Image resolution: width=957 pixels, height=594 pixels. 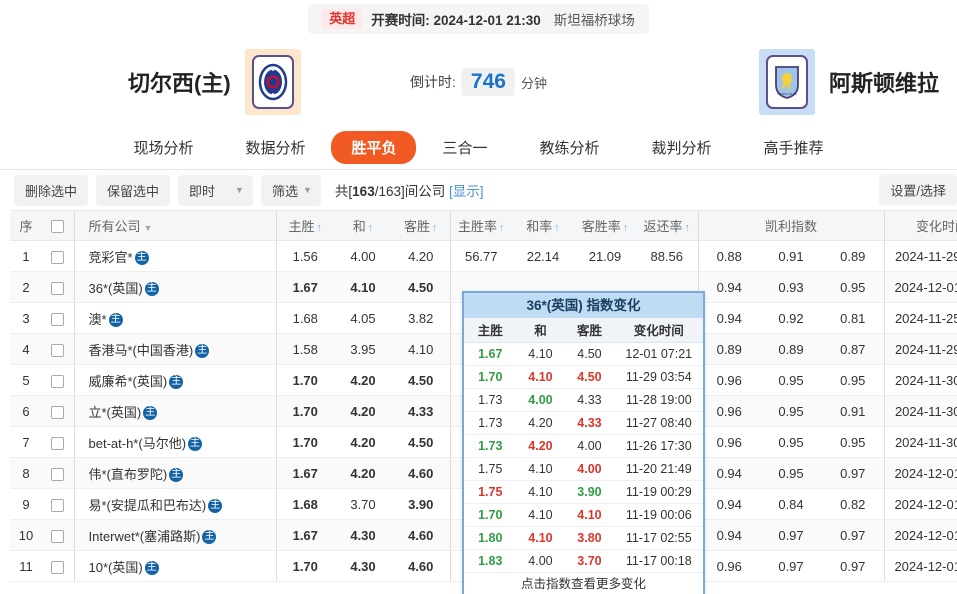 What do you see at coordinates (569, 148) in the screenshot?
I see `tab-coach-analysis: 教练分析` at bounding box center [569, 148].